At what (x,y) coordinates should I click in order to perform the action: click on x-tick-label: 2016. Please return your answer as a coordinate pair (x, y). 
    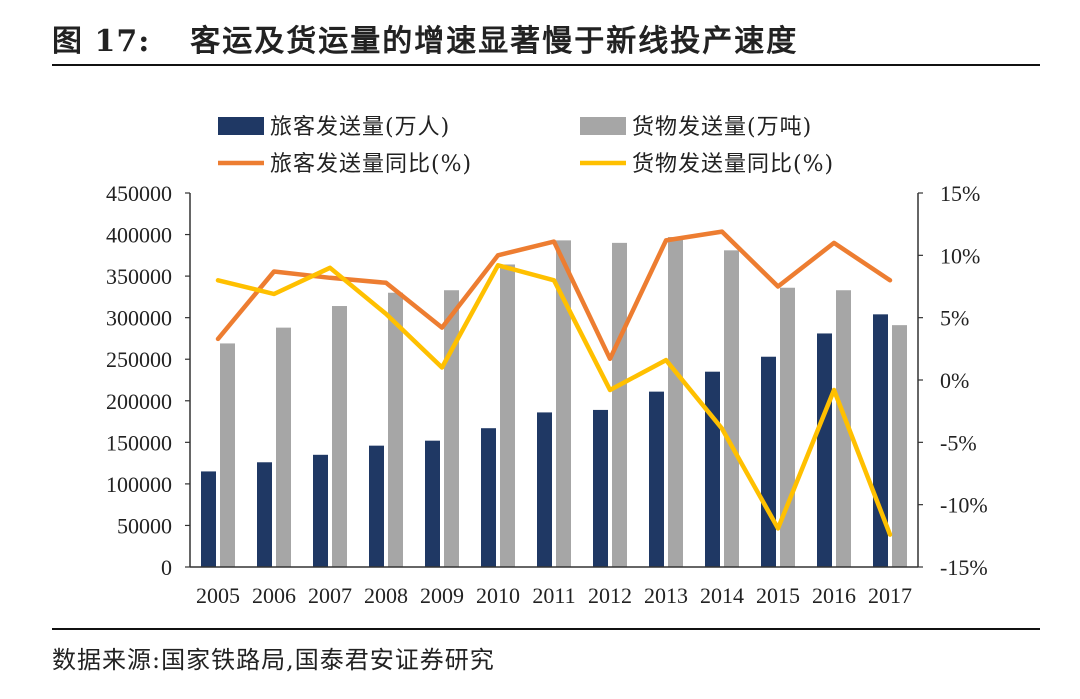
    Looking at the image, I should click on (834, 595).